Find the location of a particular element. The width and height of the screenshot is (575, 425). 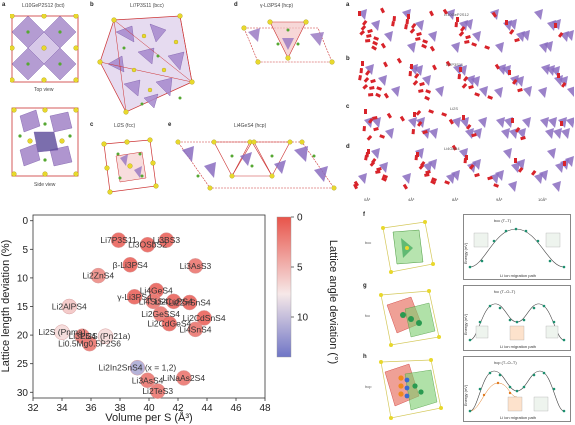

grid-letter-c: c is located at coordinates (348, 107).